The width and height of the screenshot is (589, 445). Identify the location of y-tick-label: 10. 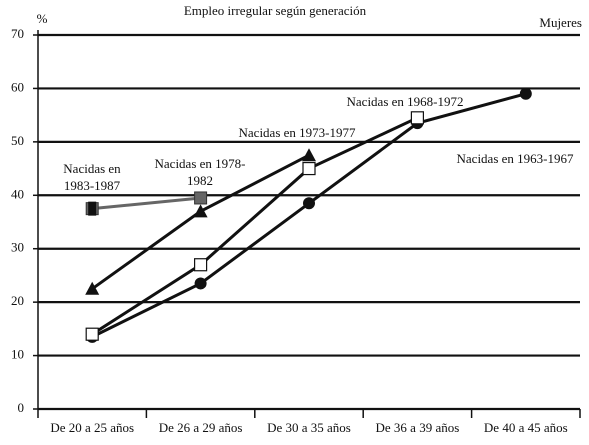
(17, 354).